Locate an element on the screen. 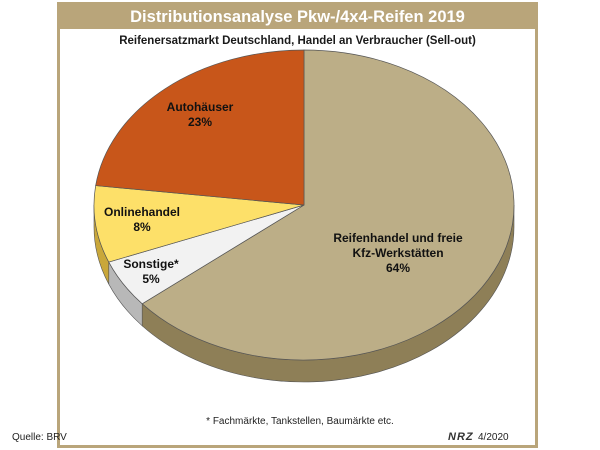  slice-label-reifenhandel-und-freie-kfz-werkstaetten: Reifenhandel und freie Kfz-Werkstätten 64% is located at coordinates (398, 253).